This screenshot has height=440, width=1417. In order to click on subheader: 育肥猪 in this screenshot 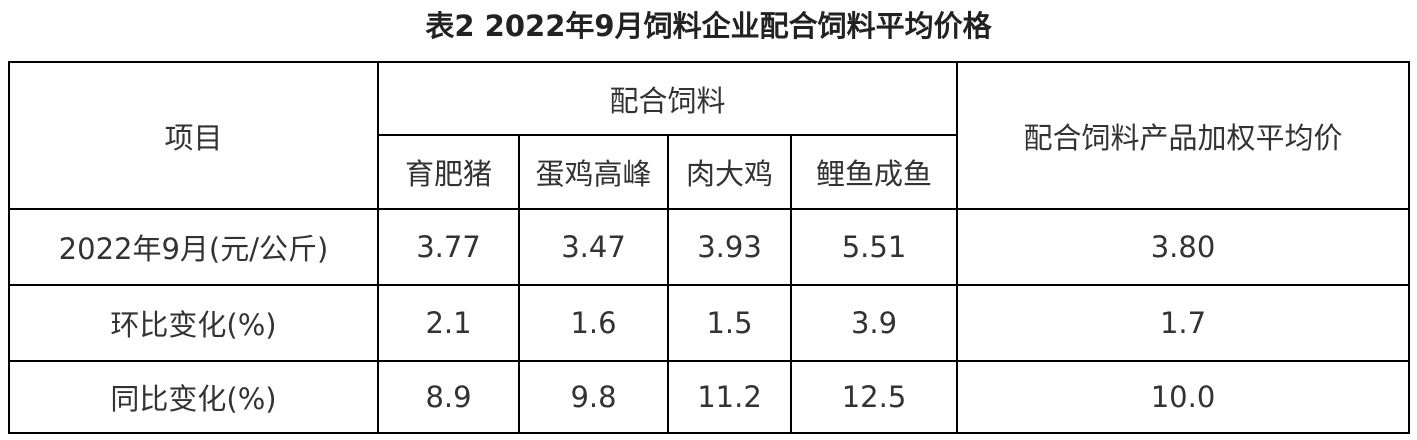, I will do `click(448, 172)`.